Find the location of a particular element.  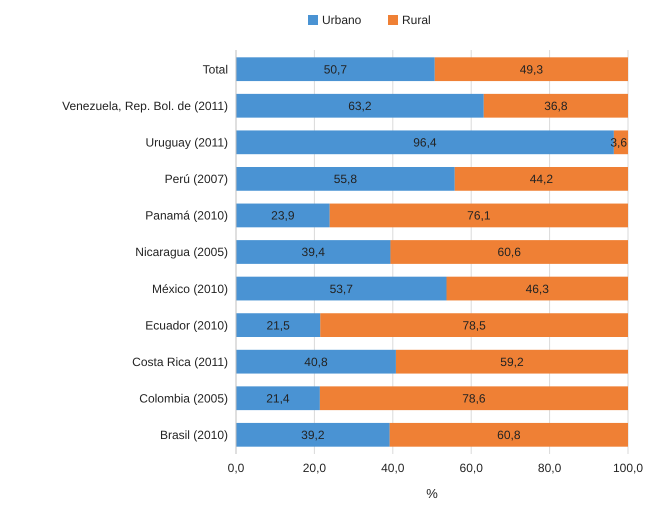

y-tick-label: Nicaragua (2005) is located at coordinates (181, 252).